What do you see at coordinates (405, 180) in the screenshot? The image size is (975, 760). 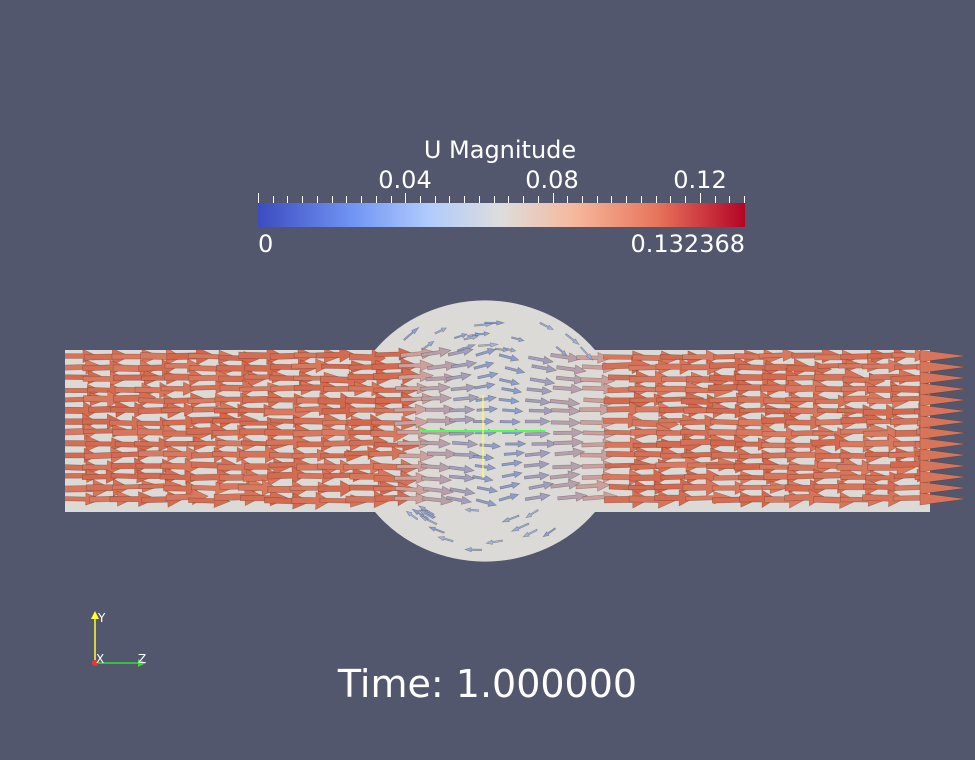 I see `colorbar-tick-label: 0.04` at bounding box center [405, 180].